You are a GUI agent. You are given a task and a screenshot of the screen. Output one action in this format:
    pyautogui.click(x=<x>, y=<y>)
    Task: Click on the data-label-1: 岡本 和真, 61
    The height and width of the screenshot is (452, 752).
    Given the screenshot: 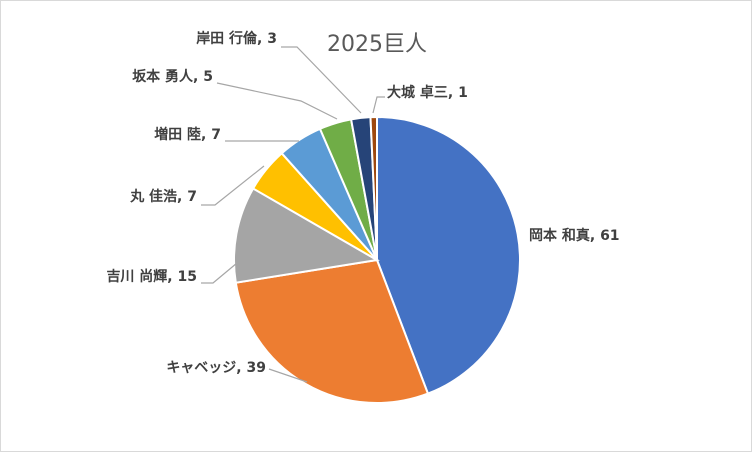 What is the action you would take?
    pyautogui.click(x=574, y=235)
    